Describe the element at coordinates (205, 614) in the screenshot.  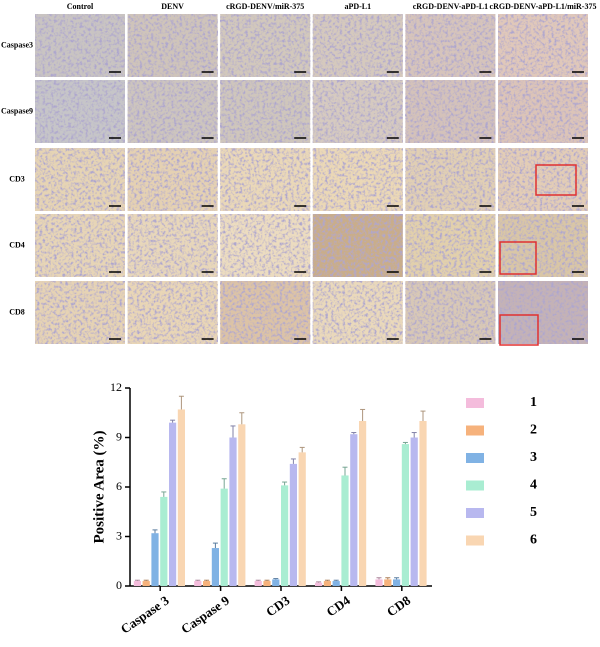
I see `x-tick-label: Caspase 9` at that location.